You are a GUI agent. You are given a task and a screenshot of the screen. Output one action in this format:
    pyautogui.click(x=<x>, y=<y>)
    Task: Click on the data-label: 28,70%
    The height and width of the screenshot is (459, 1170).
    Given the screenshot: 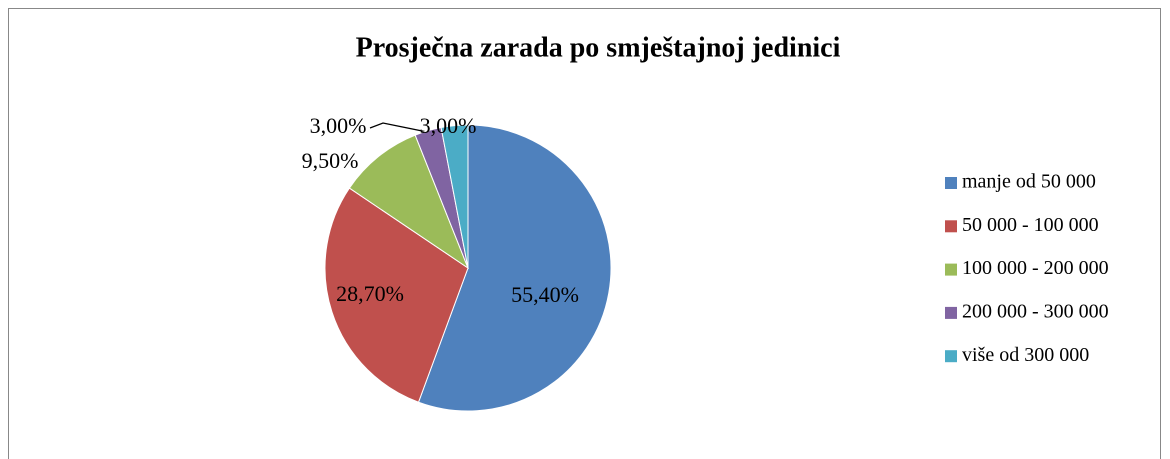 What is the action you would take?
    pyautogui.click(x=370, y=293)
    